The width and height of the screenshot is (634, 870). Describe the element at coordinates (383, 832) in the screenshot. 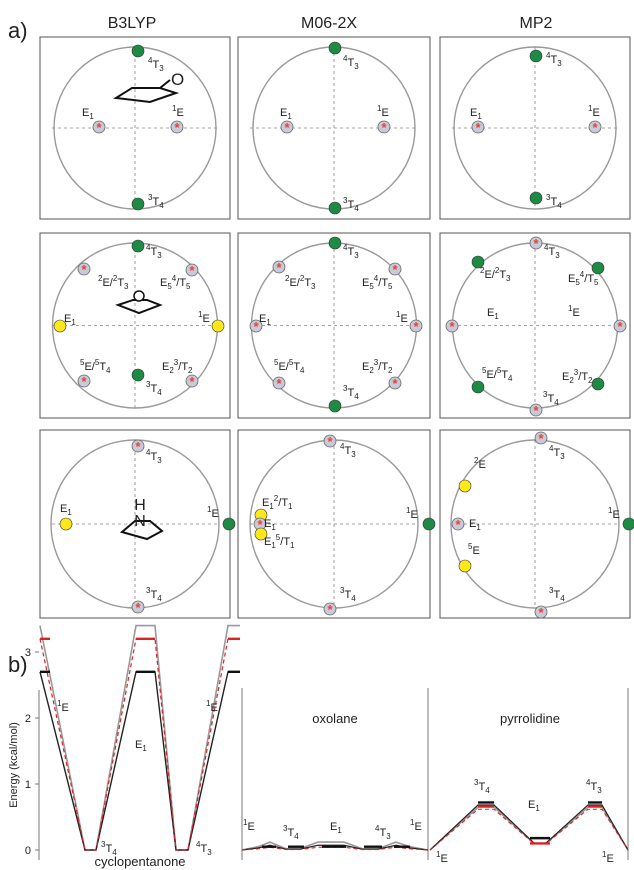

I see `energy-state-label: 4T3` at that location.